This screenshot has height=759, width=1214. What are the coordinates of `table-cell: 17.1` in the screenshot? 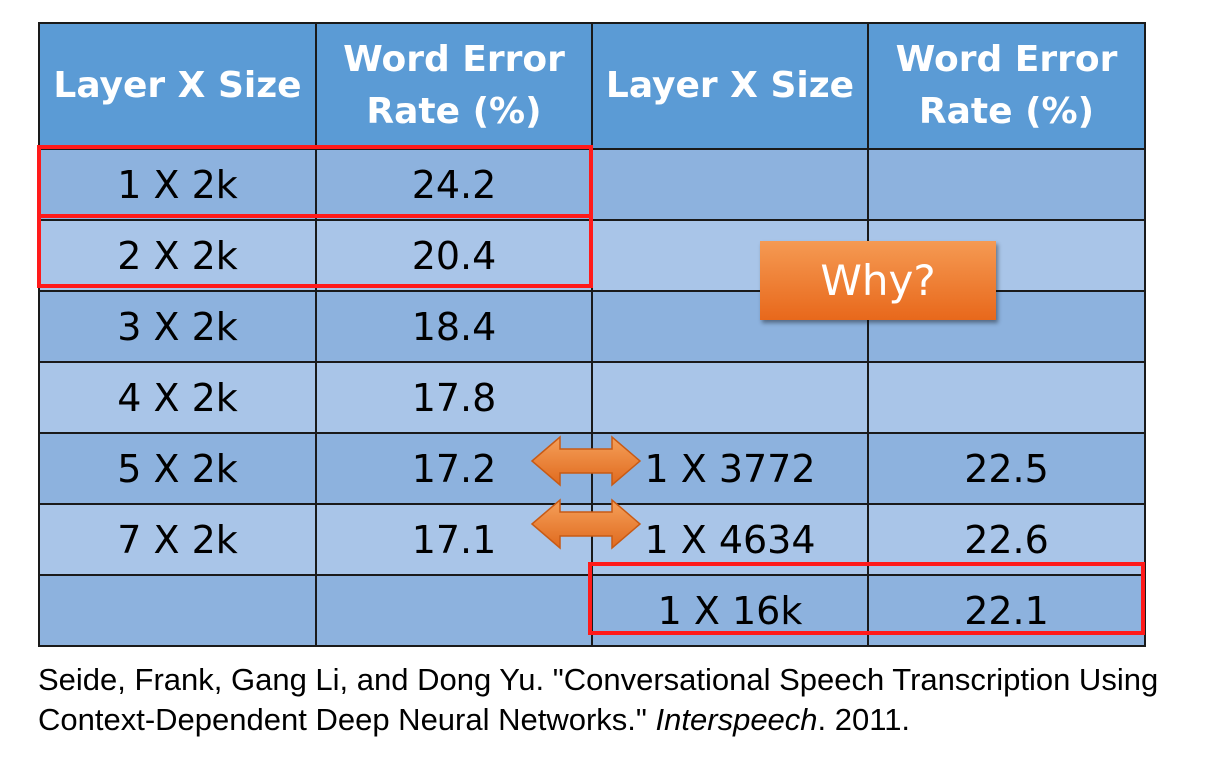 It's located at (454, 539).